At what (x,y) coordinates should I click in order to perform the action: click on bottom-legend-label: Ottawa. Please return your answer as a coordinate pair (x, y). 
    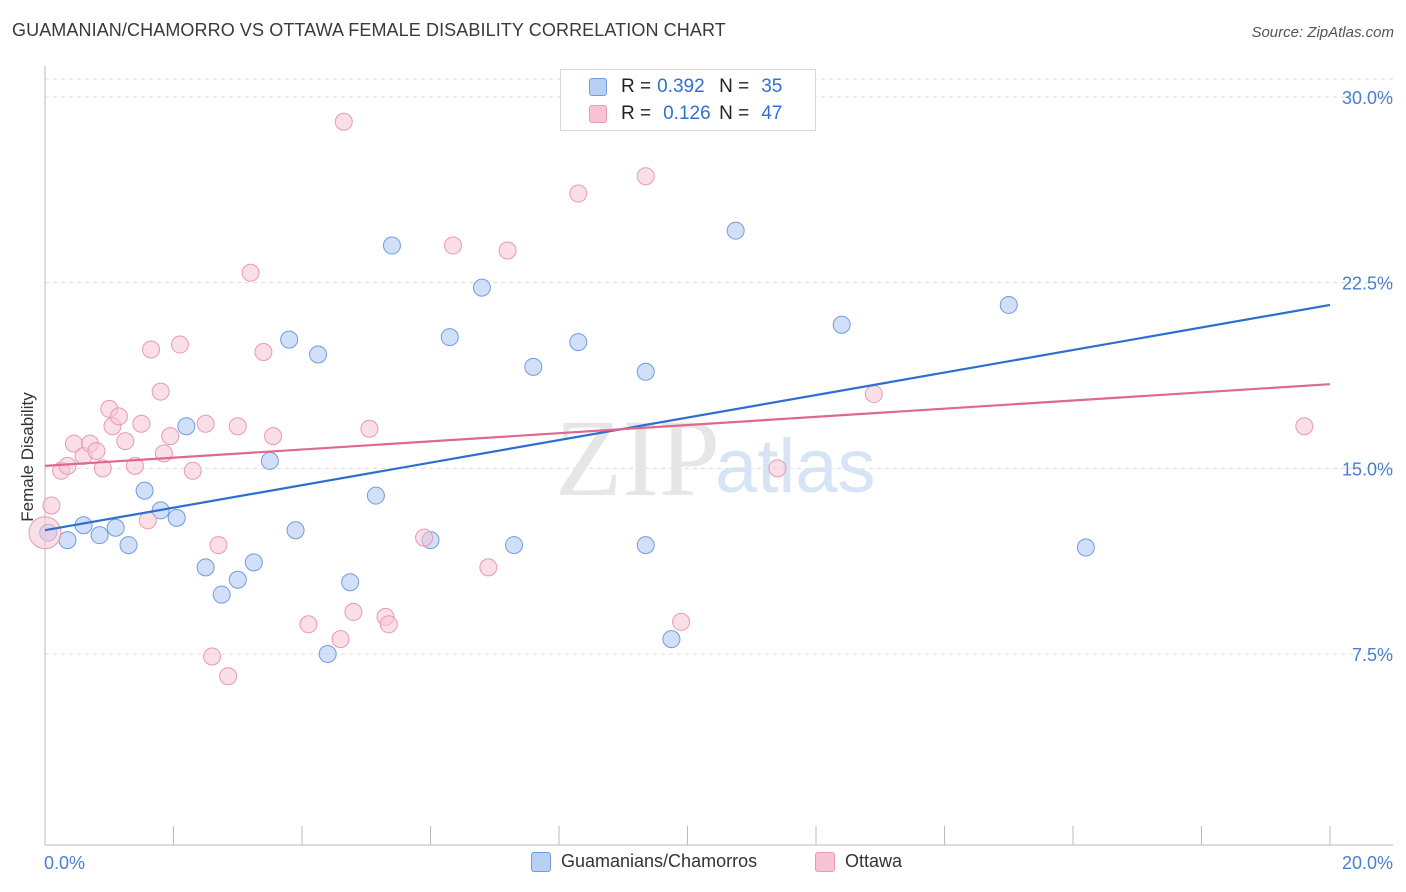
    Looking at the image, I should click on (874, 861).